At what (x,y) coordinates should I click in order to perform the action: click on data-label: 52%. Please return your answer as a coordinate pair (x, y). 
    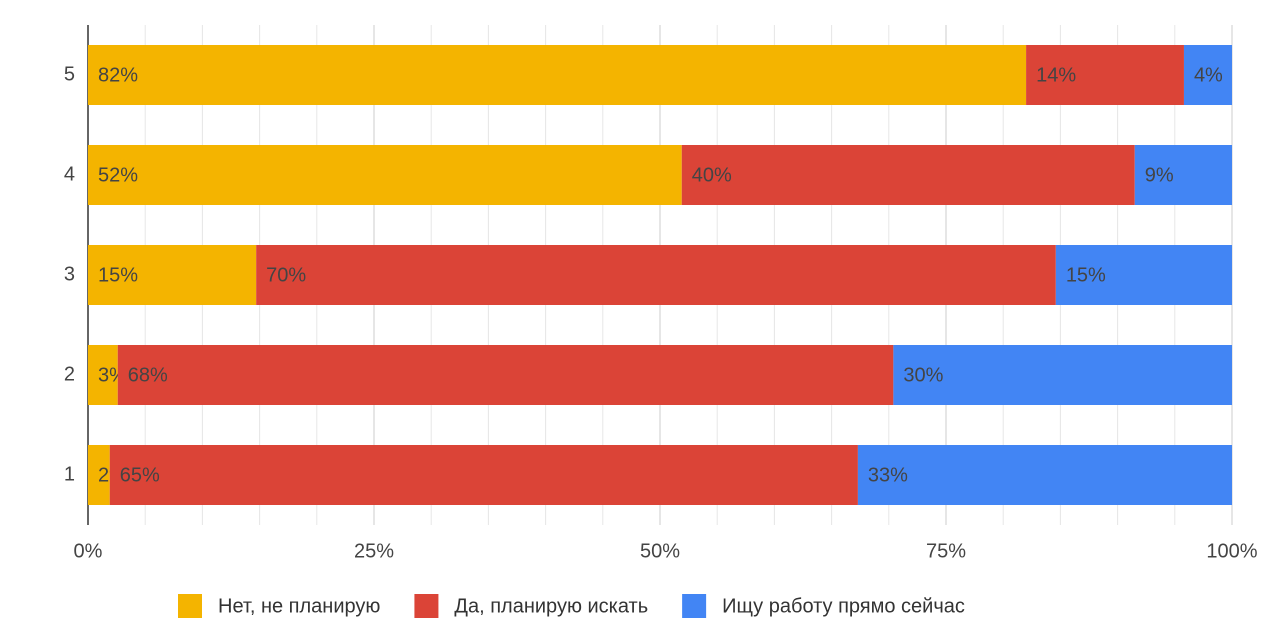
    Looking at the image, I should click on (118, 175).